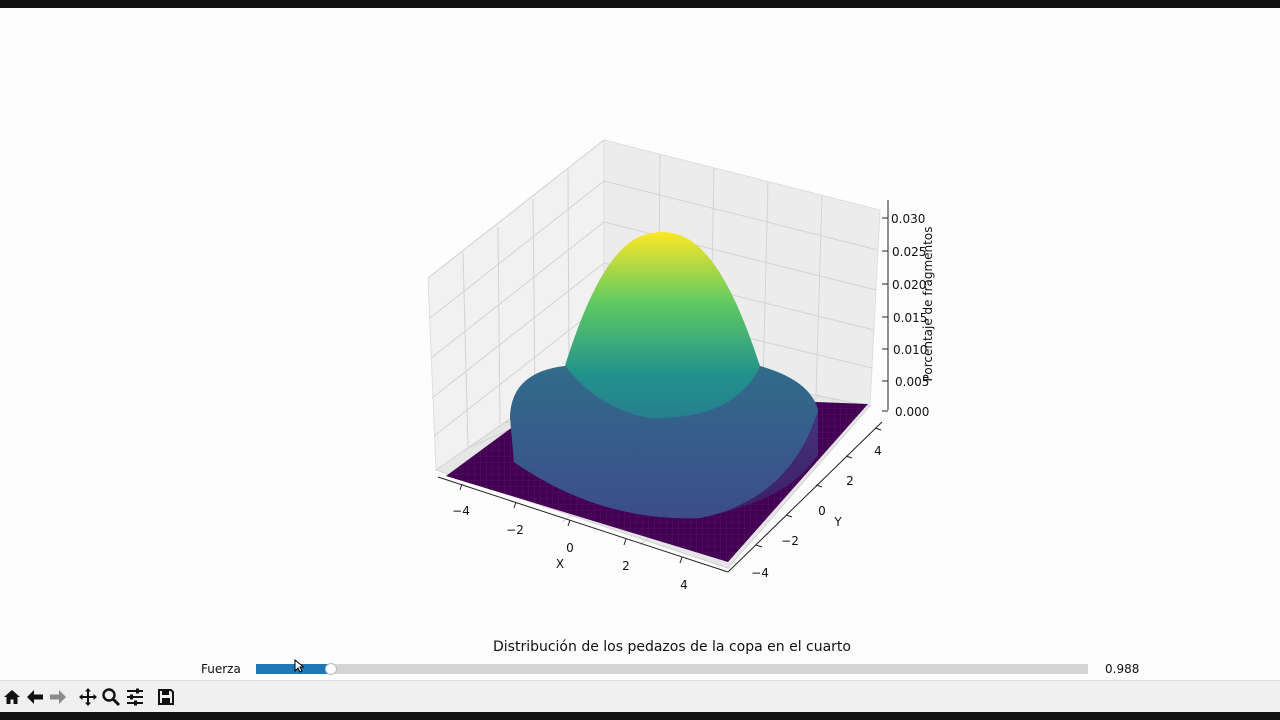 The width and height of the screenshot is (1280, 720). What do you see at coordinates (640, 4) in the screenshot?
I see `window-top-border` at bounding box center [640, 4].